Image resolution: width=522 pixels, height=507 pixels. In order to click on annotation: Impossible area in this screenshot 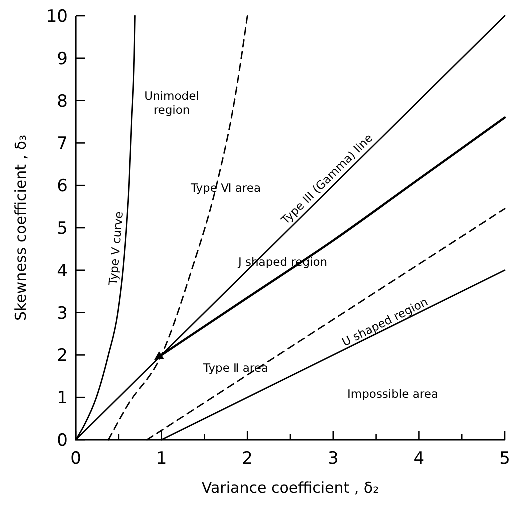, I will do `click(393, 394)`.